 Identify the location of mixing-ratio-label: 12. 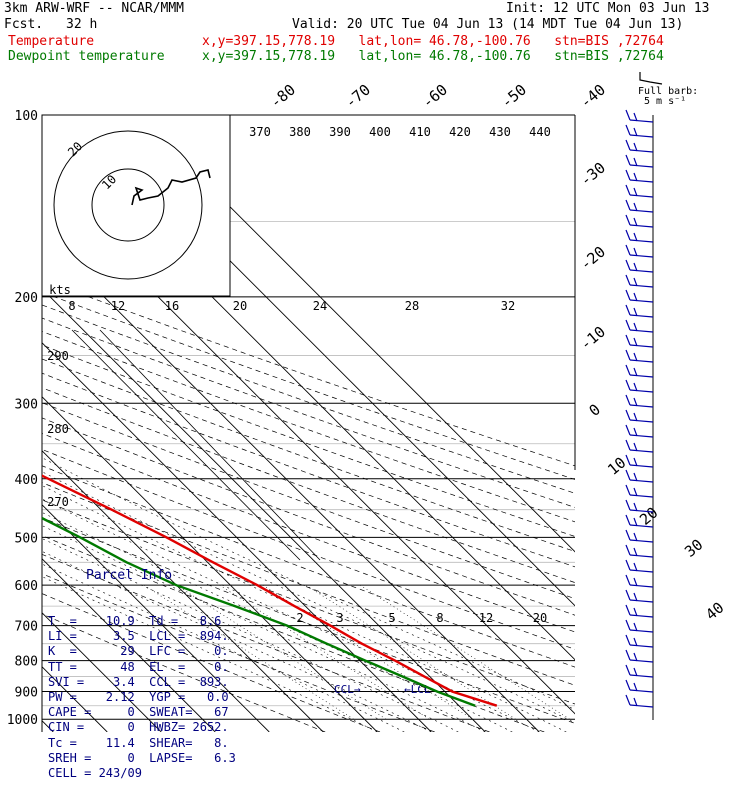
(486, 618).